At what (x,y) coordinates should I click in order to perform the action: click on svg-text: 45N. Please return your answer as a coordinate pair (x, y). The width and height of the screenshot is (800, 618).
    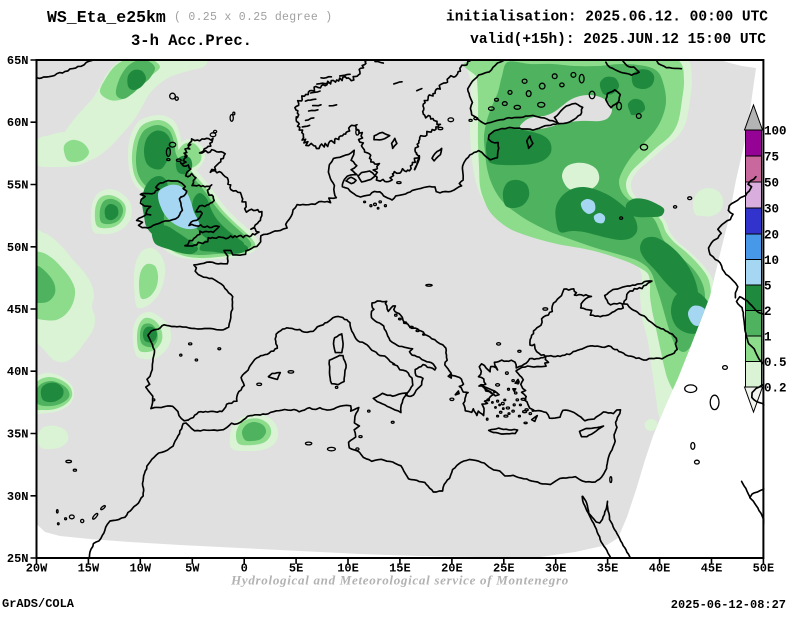
    Looking at the image, I should click on (18, 310).